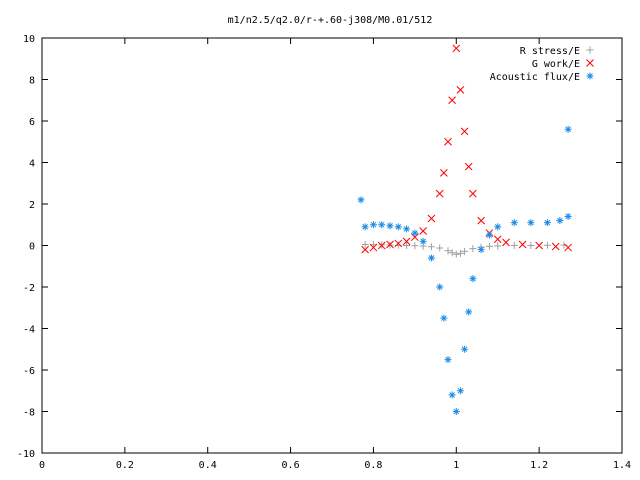 Image resolution: width=640 pixels, height=480 pixels. I want to click on y-tick-label: -2, so click(29, 288).